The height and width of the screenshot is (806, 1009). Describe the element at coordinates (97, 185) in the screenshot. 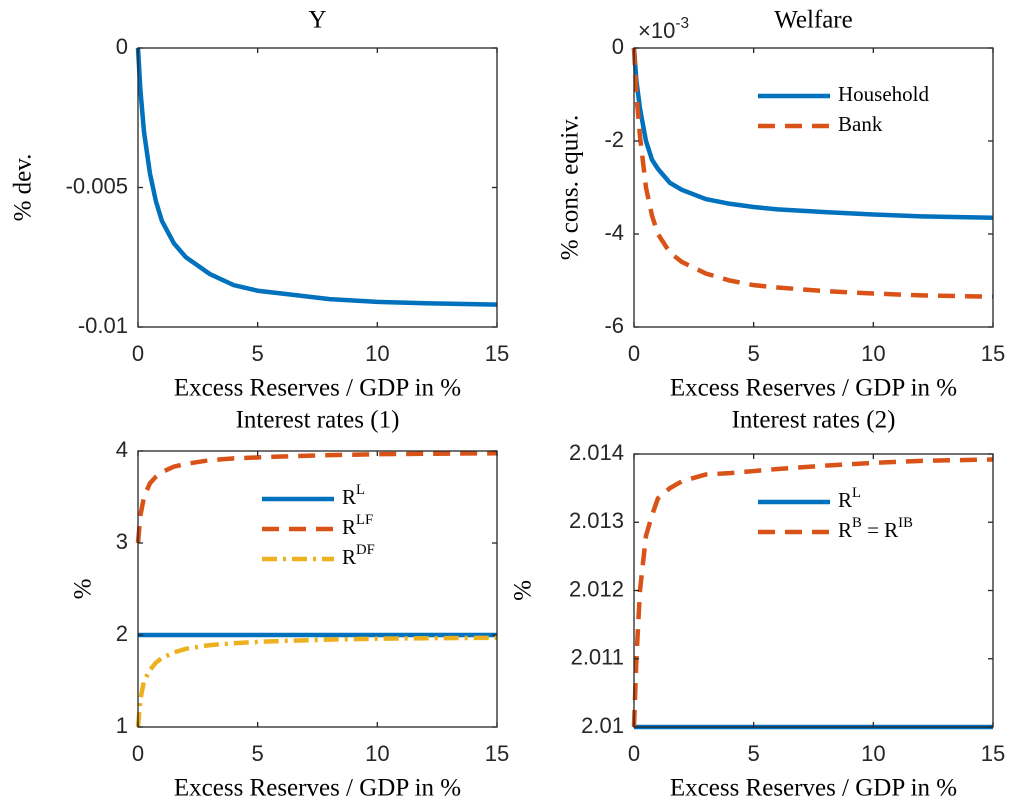

I see `y-tick-label: -0.005` at that location.